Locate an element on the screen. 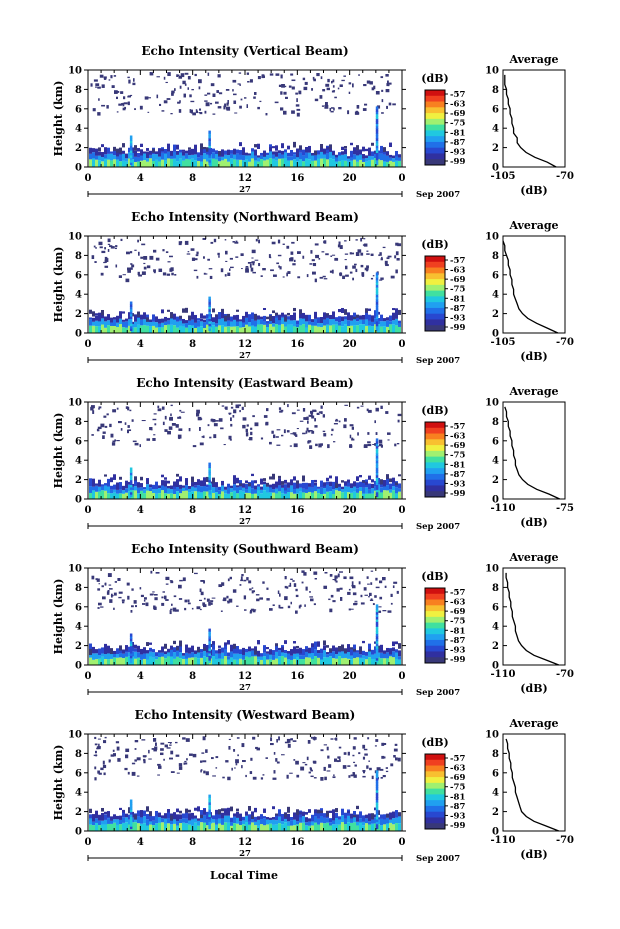 This screenshot has height=929, width=620. x-tick-label: 8 is located at coordinates (192, 510).